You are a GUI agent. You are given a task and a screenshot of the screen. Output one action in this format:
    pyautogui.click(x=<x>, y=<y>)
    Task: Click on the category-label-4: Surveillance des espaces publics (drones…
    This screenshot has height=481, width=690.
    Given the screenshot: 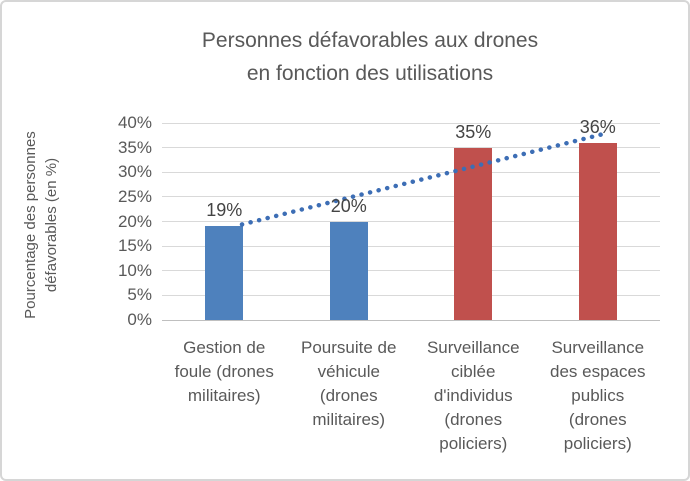 What is the action you would take?
    pyautogui.click(x=598, y=395)
    